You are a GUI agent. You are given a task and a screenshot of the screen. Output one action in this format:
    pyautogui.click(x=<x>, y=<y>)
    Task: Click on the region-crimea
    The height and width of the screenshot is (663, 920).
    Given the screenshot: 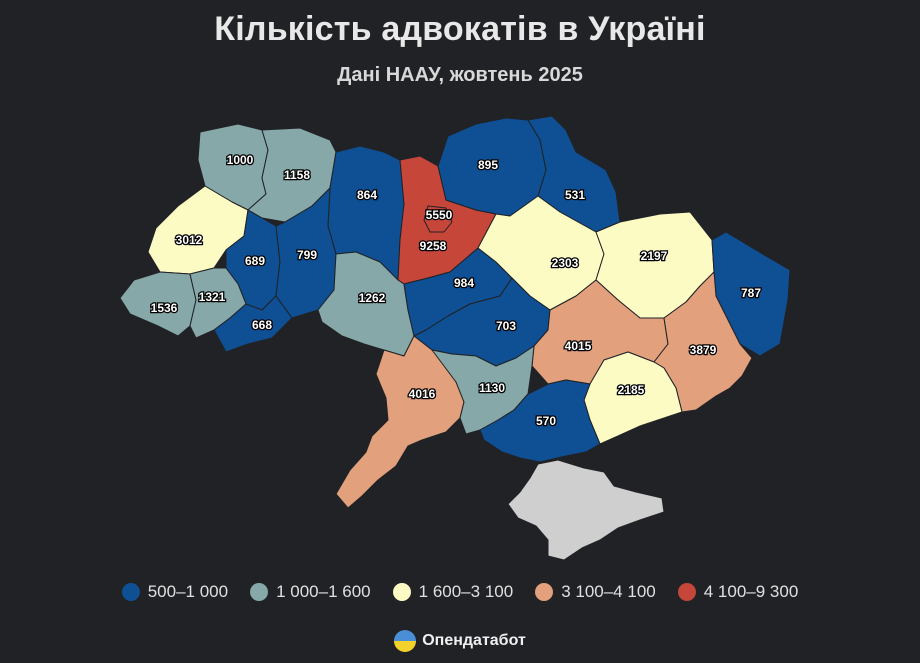 What is the action you would take?
    pyautogui.click(x=586, y=510)
    